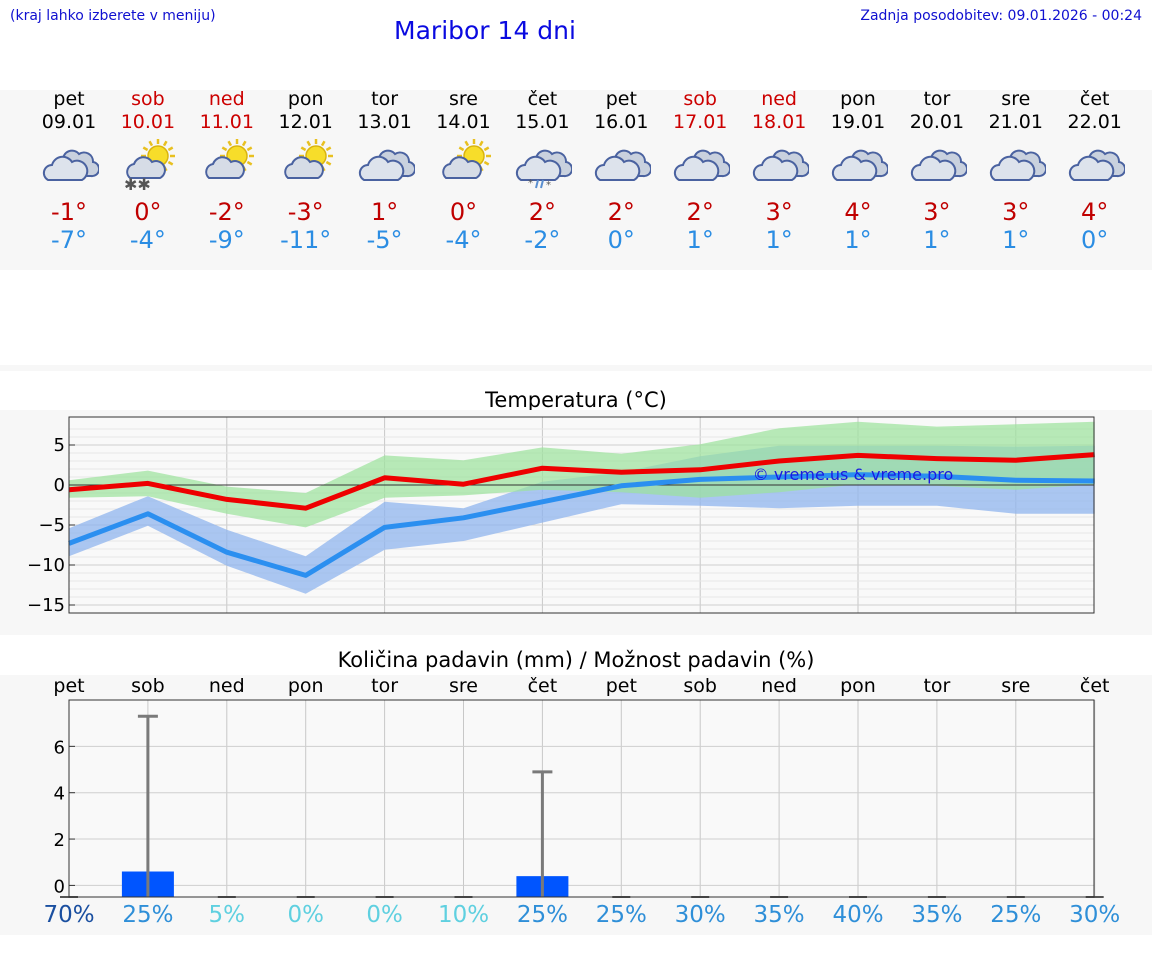 The image size is (1152, 975). I want to click on day-date: 13.01, so click(384, 122).